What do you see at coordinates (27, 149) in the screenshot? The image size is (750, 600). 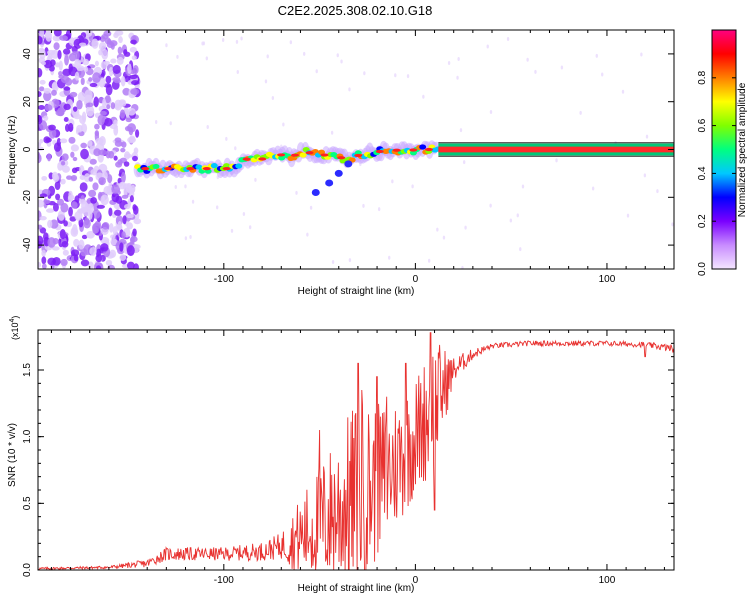 I see `y-tick-label: 0` at bounding box center [27, 149].